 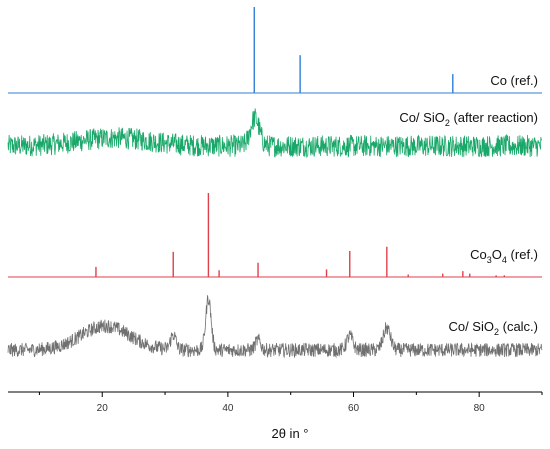 What do you see at coordinates (290, 403) in the screenshot?
I see `x-axis-ticks: 20 40 60 80` at bounding box center [290, 403].